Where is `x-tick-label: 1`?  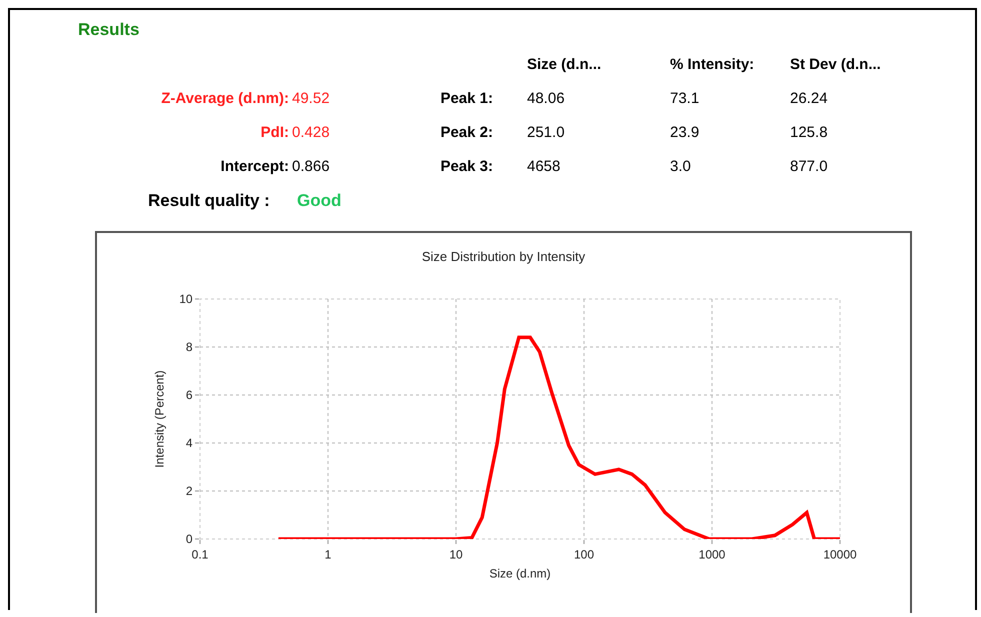 x-tick-label: 1 is located at coordinates (328, 554).